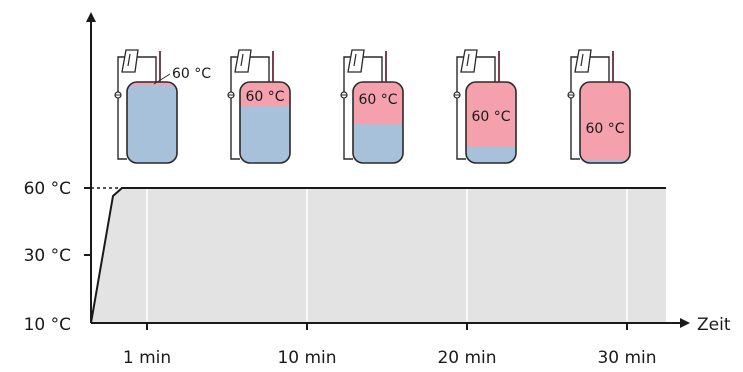 This screenshot has height=372, width=743. What do you see at coordinates (47, 256) in the screenshot?
I see `y-tick-label-30: 30 °C` at bounding box center [47, 256].